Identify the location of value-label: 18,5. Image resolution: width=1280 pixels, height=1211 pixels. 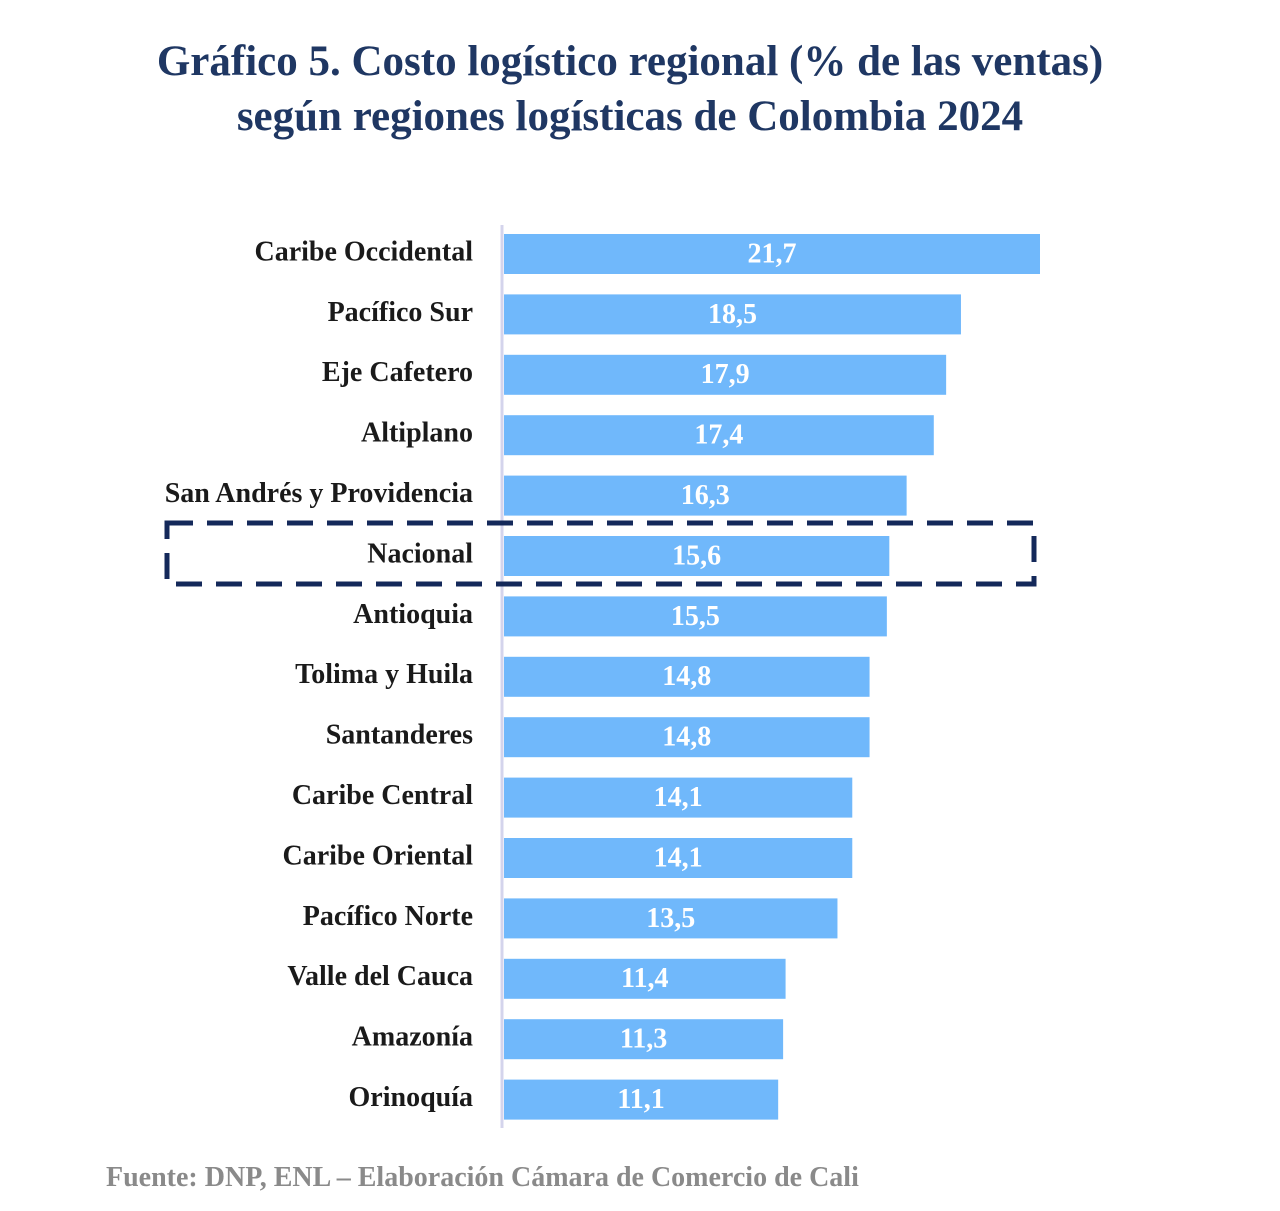
(732, 314).